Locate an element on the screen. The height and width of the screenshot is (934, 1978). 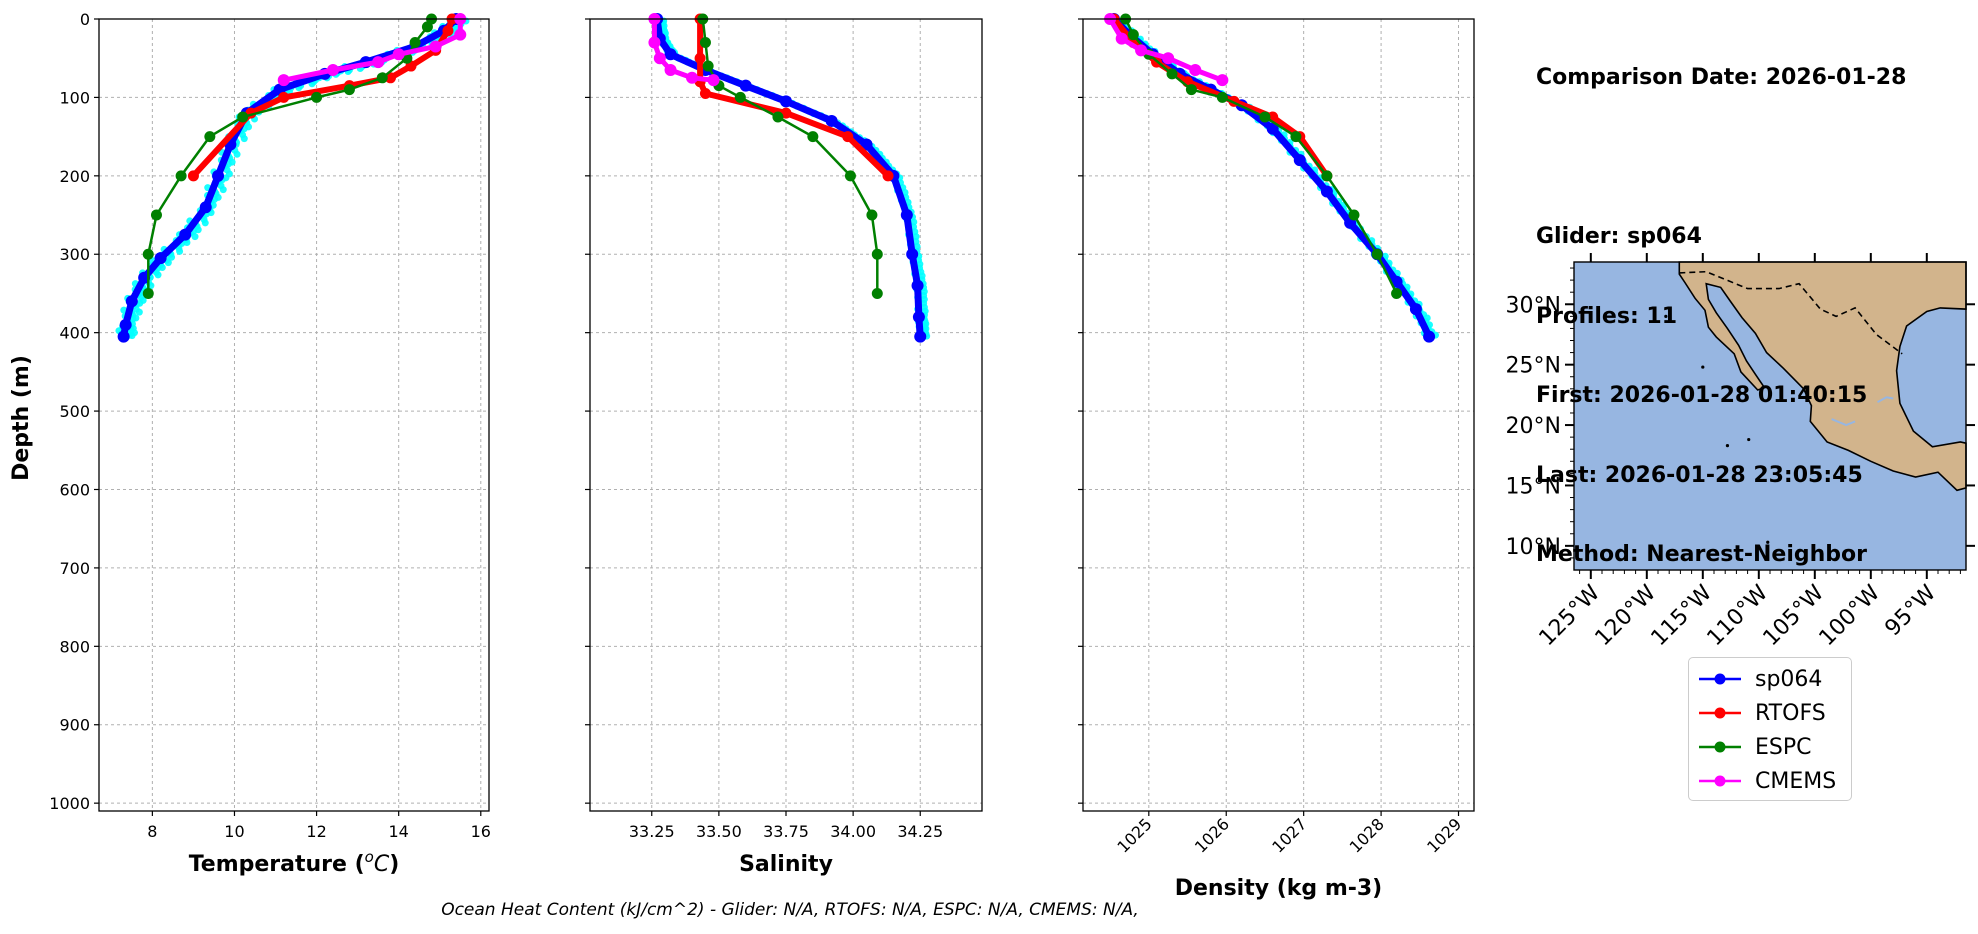
x-tick-label: 34.25 is located at coordinates (920, 831).